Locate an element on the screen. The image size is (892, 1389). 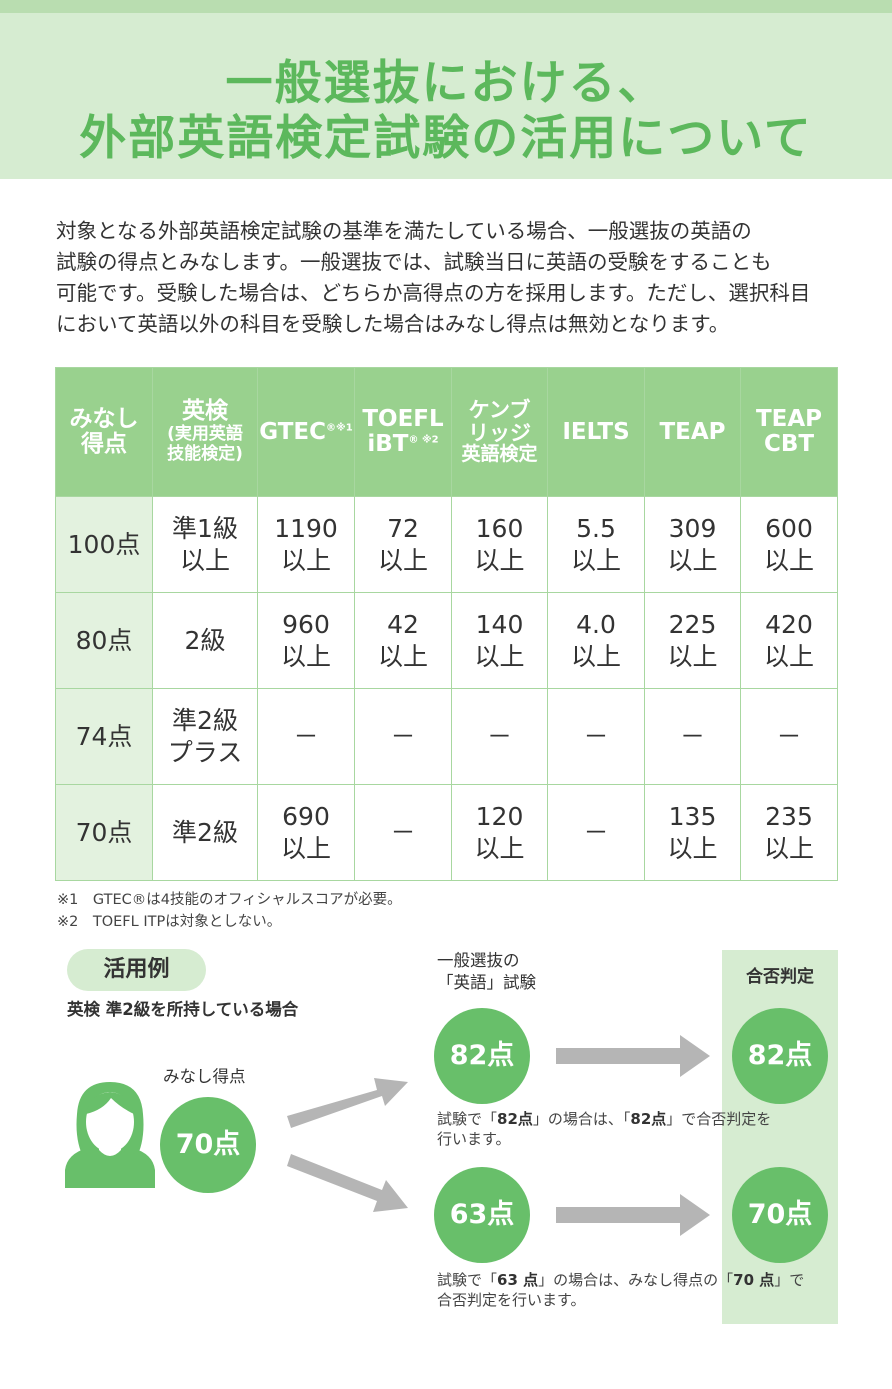
cell-text: 準2級 is located at coordinates (205, 832).